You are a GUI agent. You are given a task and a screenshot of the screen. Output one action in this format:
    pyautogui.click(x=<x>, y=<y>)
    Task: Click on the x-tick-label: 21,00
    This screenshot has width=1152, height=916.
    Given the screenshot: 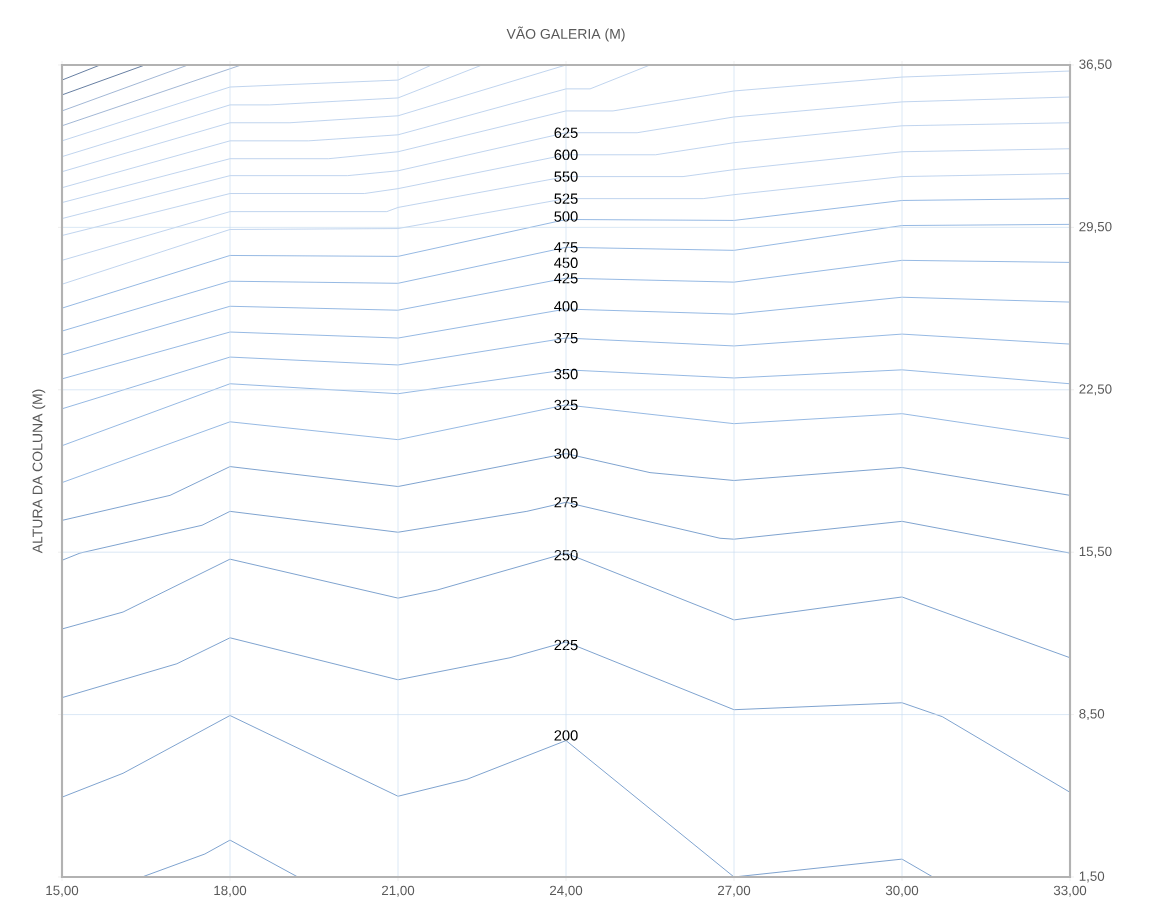 What is the action you would take?
    pyautogui.click(x=398, y=891)
    